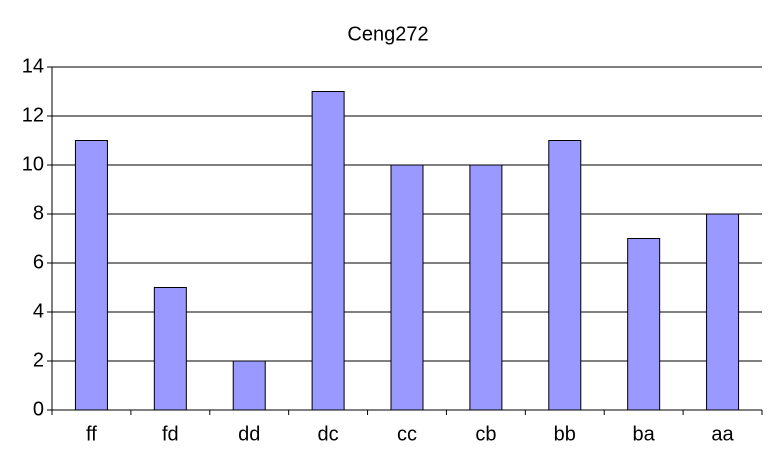 Image resolution: width=778 pixels, height=455 pixels. I want to click on x-tick-label: aa, so click(722, 434).